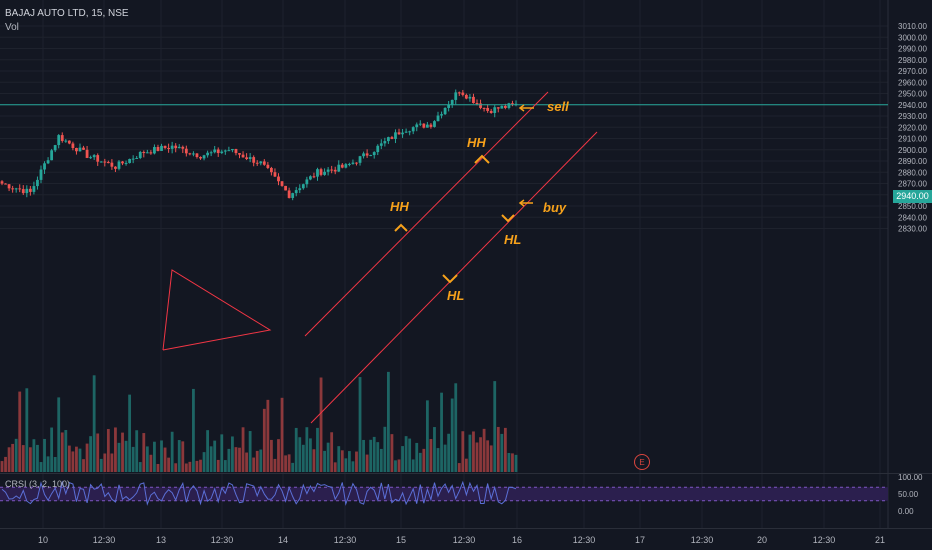  Describe the element at coordinates (401, 227) in the screenshot. I see `hh-chevron-left` at that location.